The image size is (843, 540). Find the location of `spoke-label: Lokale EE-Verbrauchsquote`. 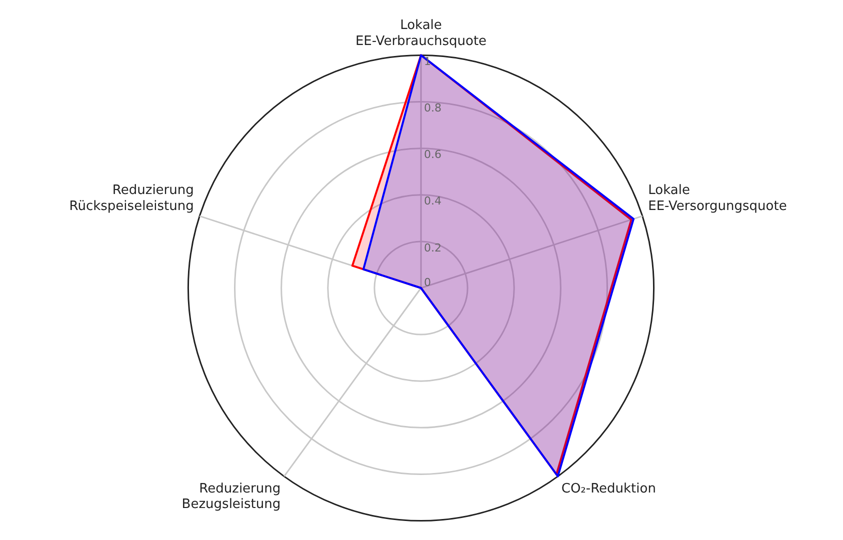

spoke-label: Lokale EE-Verbrauchsquote is located at coordinates (421, 33).